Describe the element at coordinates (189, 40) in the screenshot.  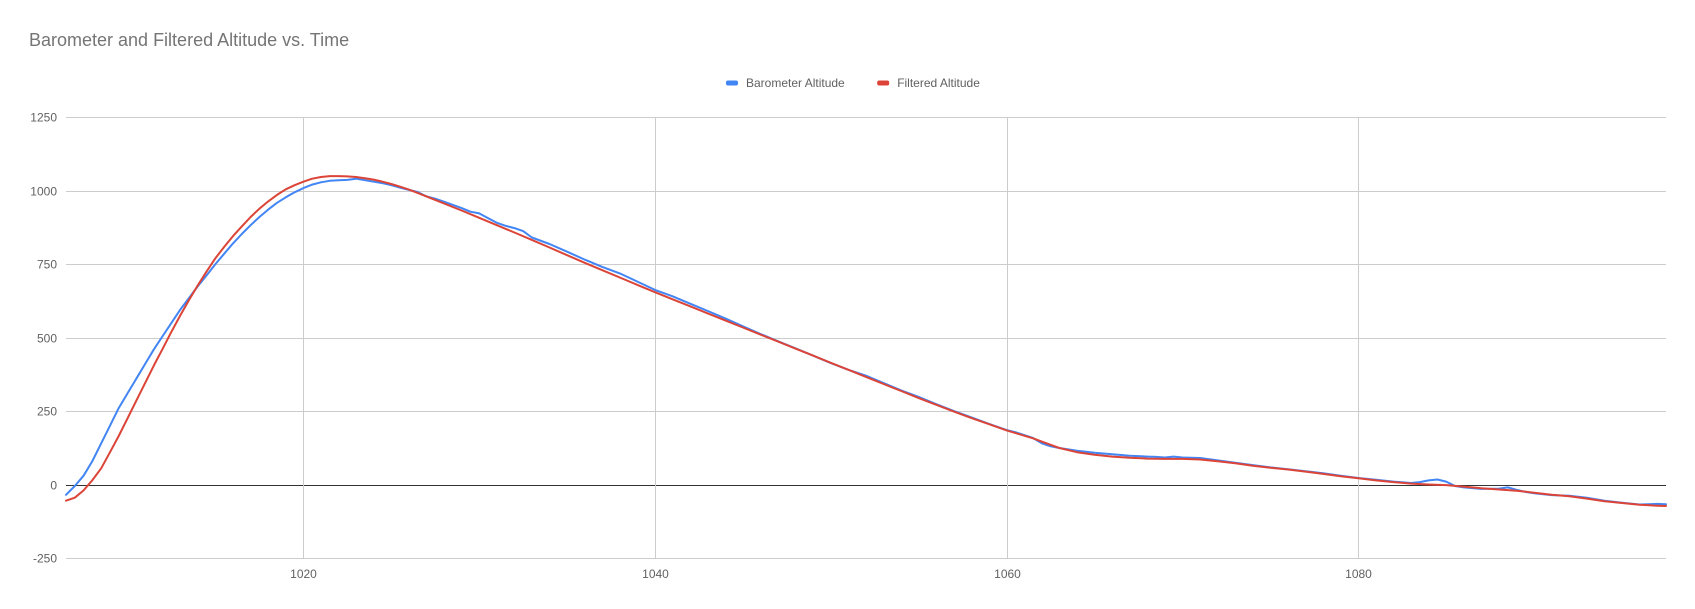
I see `chart-title: Barometer and Filtered Altitude vs. Time` at that location.